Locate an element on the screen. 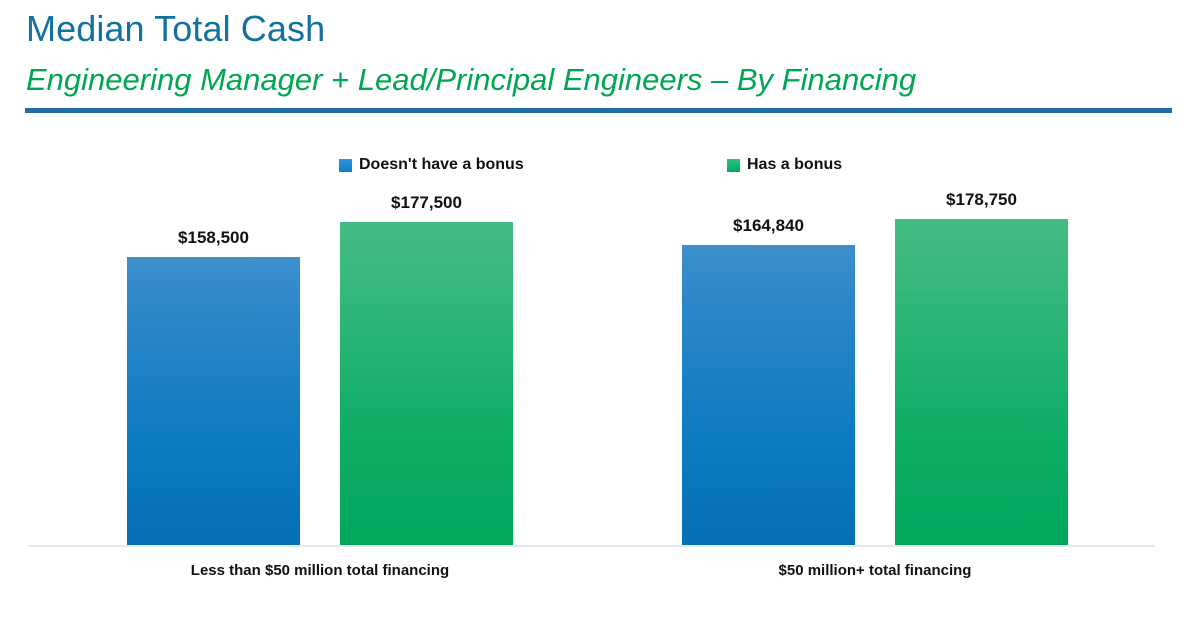 This screenshot has width=1200, height=621. legend-item-label: Doesn't have a bonus is located at coordinates (441, 164).